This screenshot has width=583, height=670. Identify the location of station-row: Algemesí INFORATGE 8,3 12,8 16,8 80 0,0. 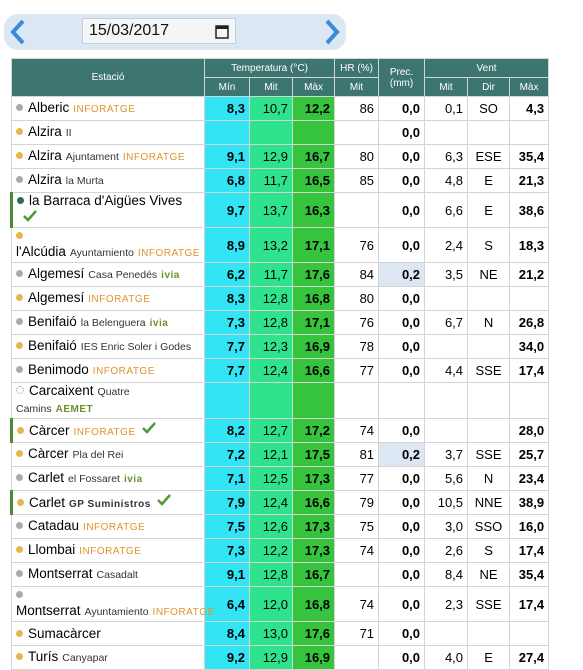
(280, 298).